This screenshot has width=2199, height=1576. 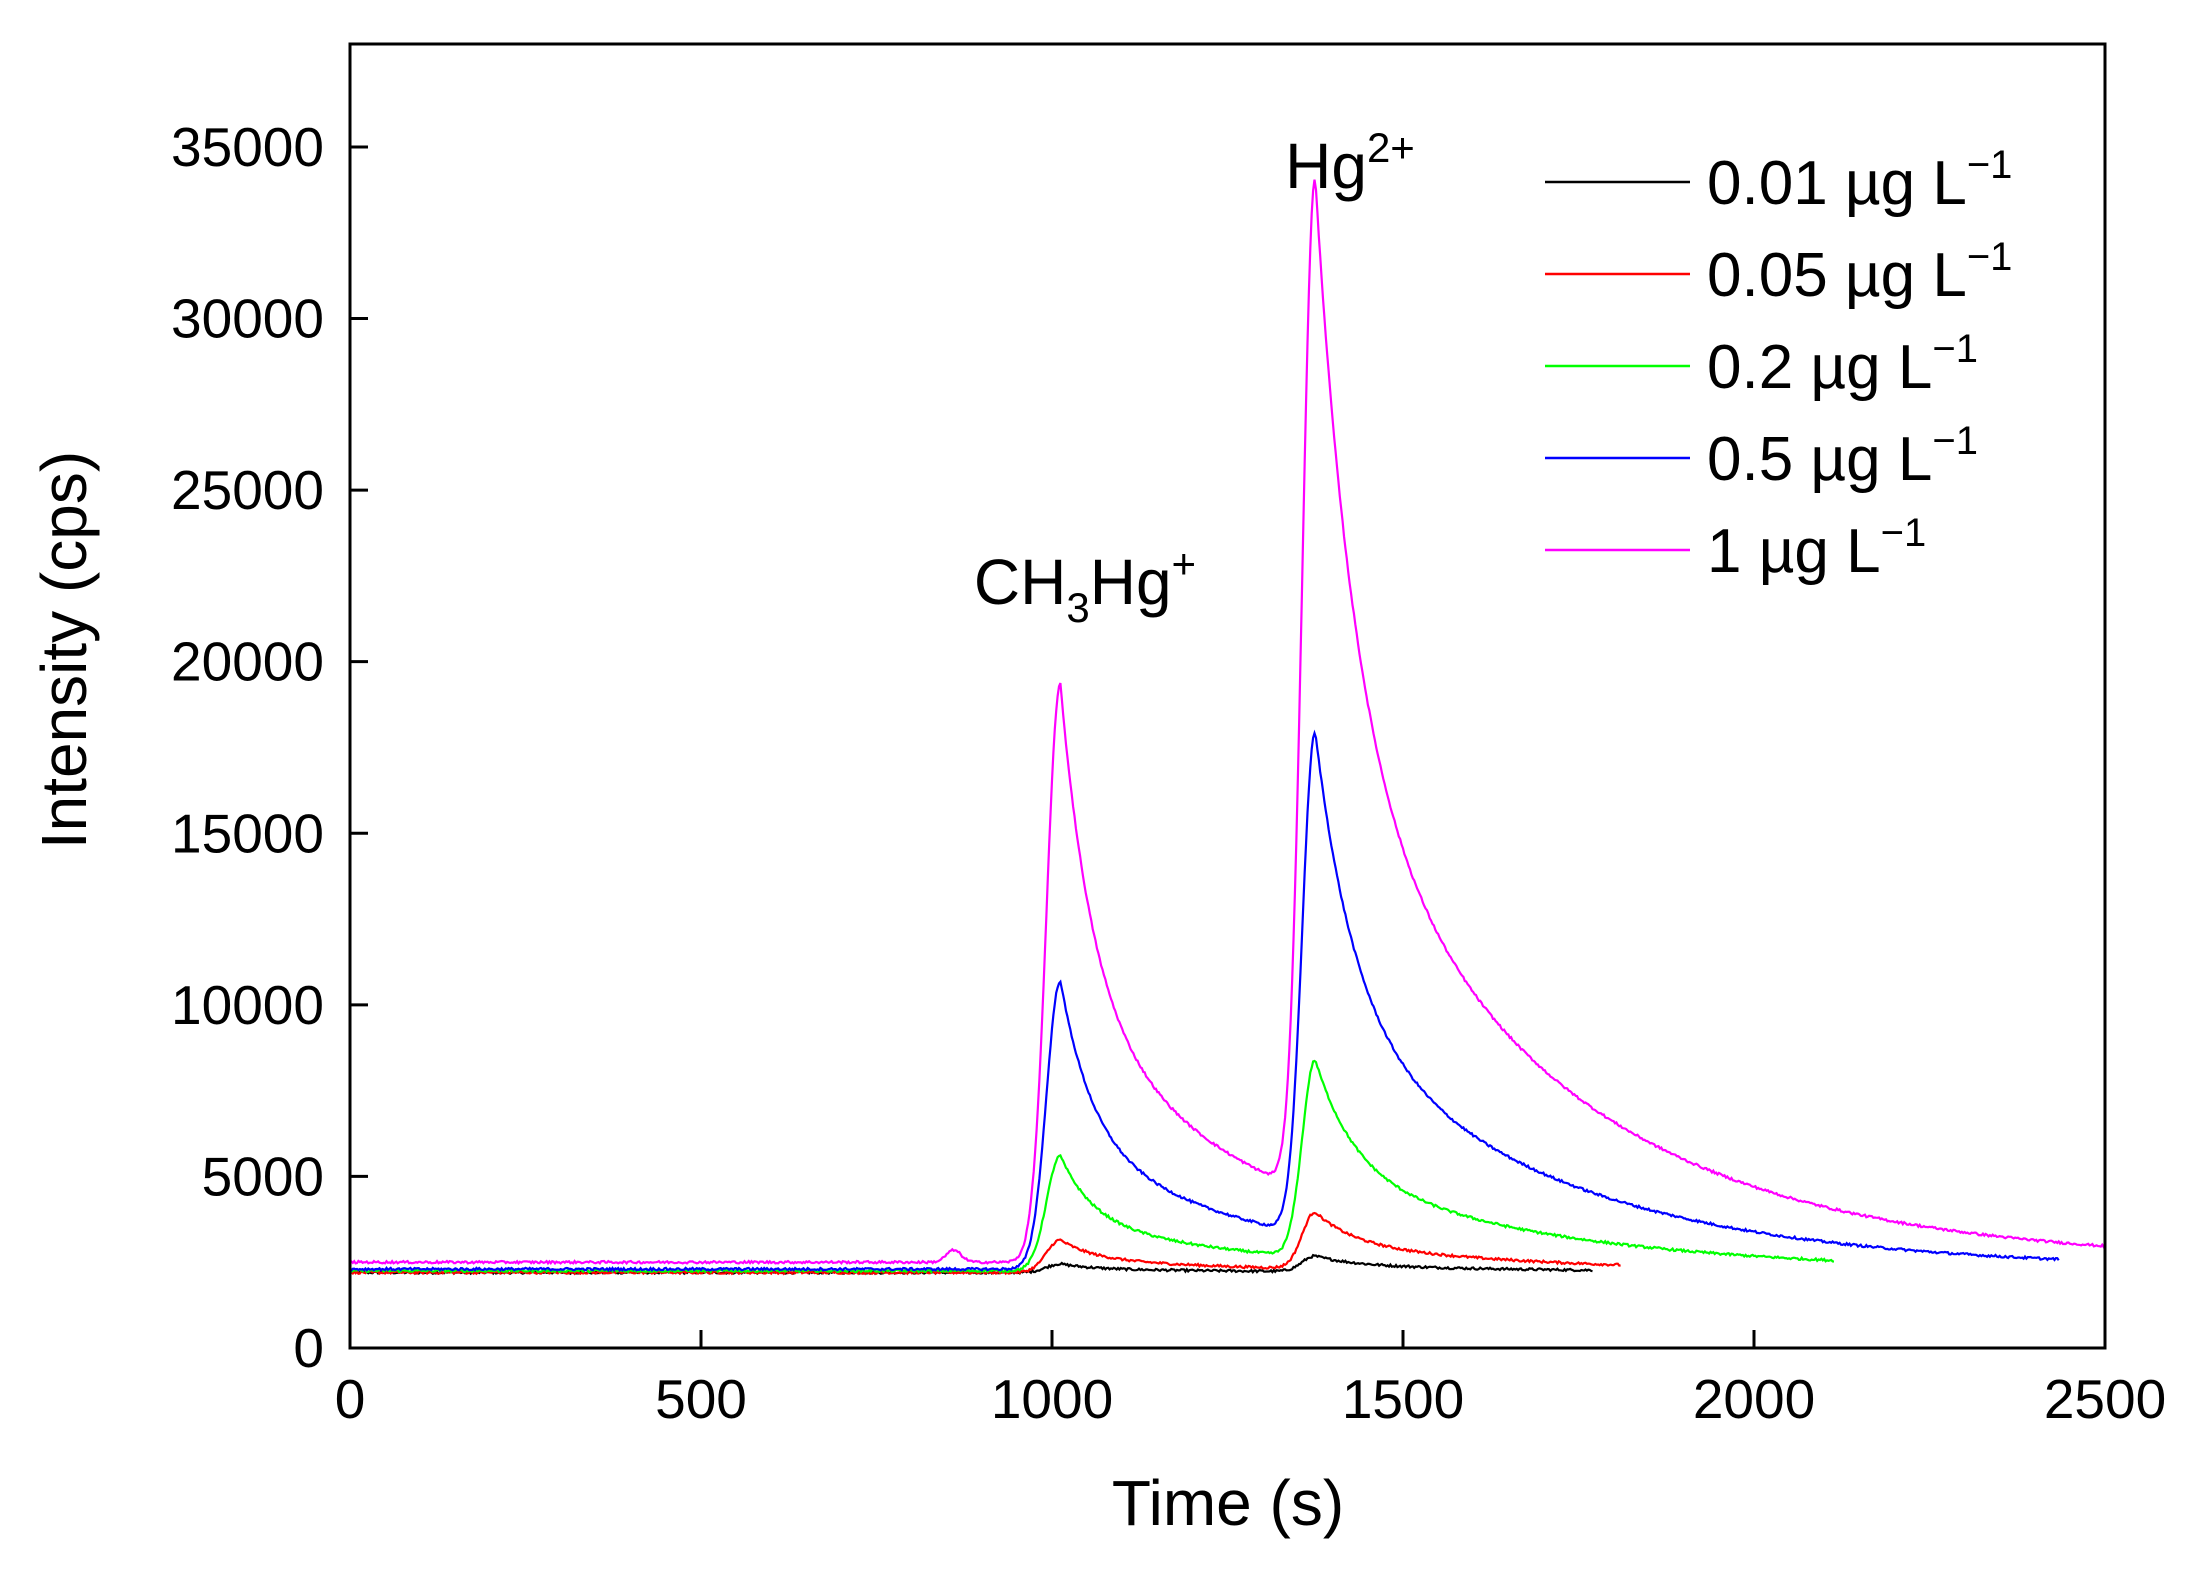 I want to click on x-tick-label: 0, so click(x=350, y=1399).